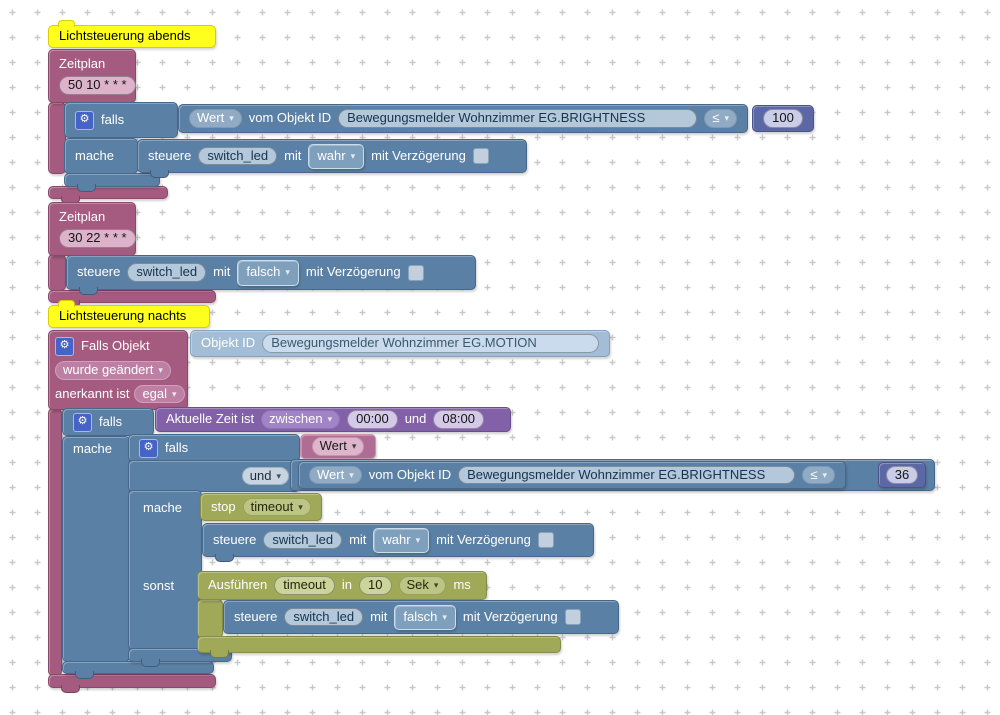 Image resolution: width=1000 pixels, height=715 pixels. I want to click on delay-unit-dropdown: Sek ▾, so click(422, 585).